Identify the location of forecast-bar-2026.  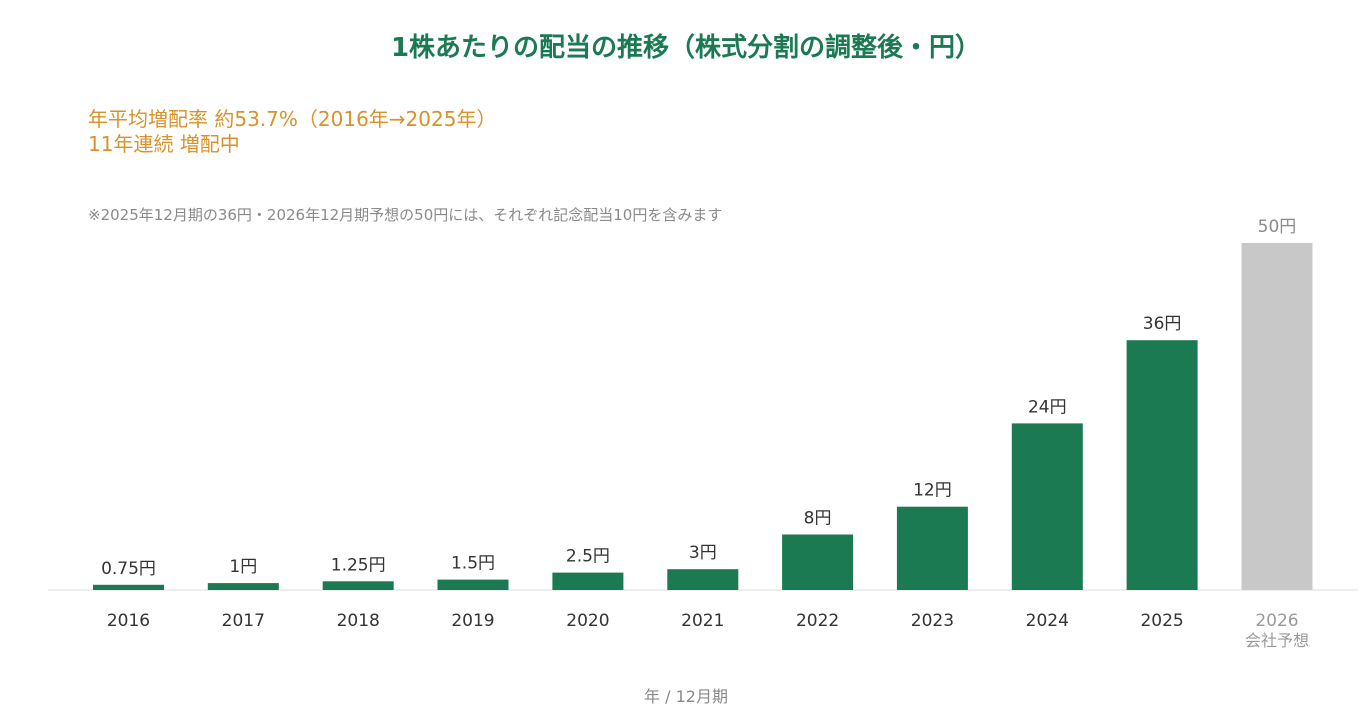
(1277, 416).